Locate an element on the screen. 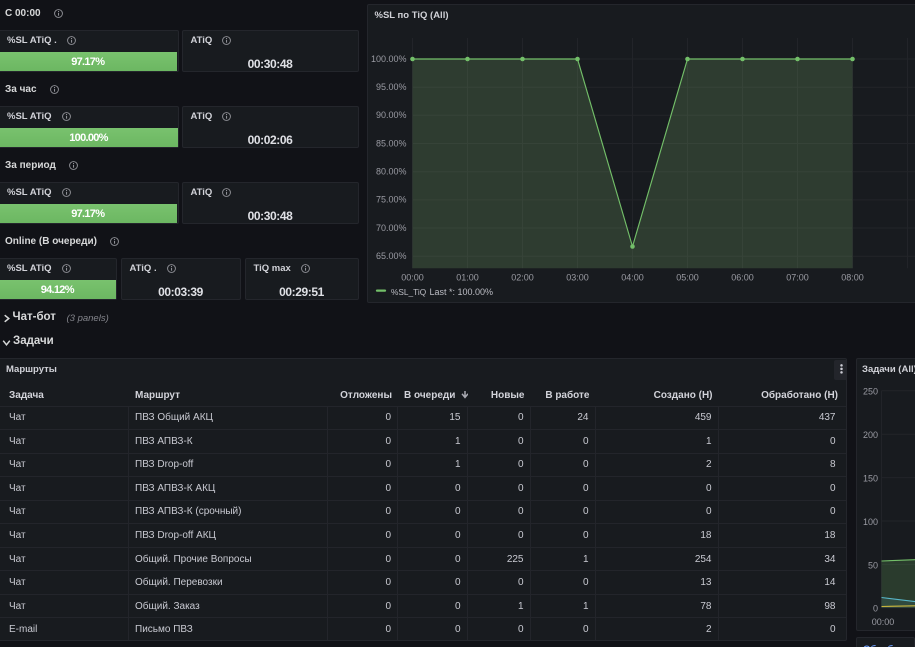 Image resolution: width=915 pixels, height=647 pixels. svg-text: 150 is located at coordinates (870, 479).